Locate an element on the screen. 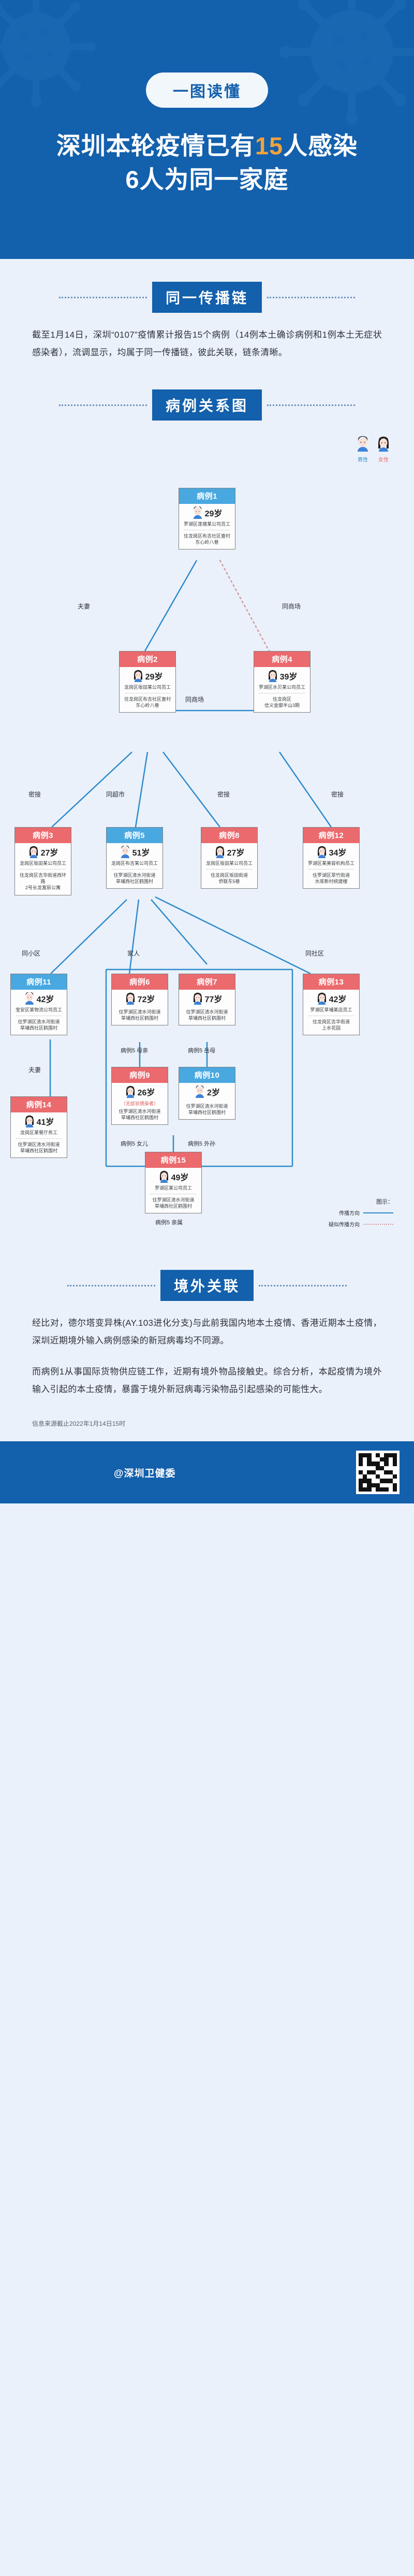  edge-c2-c5 is located at coordinates (142, 789).